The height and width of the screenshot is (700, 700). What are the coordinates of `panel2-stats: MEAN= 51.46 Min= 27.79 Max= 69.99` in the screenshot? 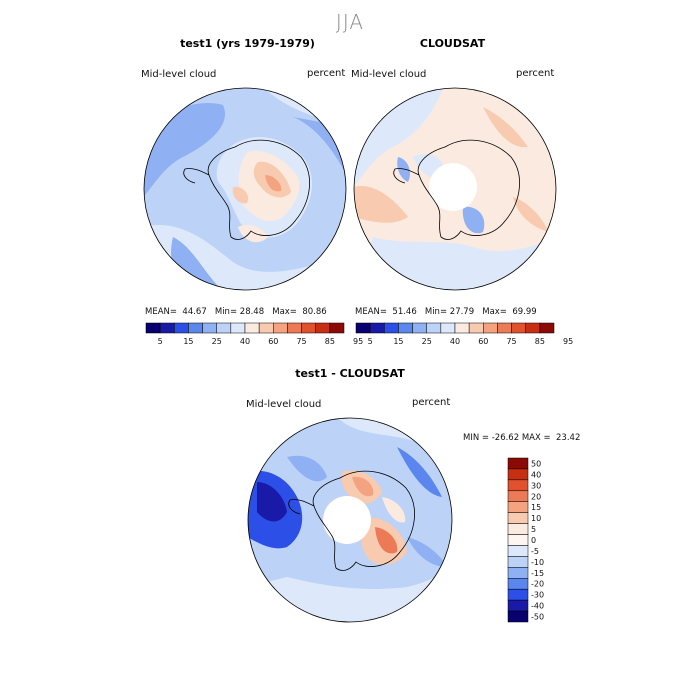 It's located at (446, 312).